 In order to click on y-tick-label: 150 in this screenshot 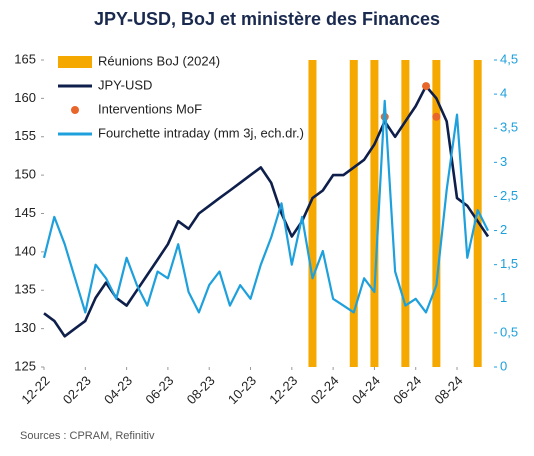, I will do `click(25, 174)`.